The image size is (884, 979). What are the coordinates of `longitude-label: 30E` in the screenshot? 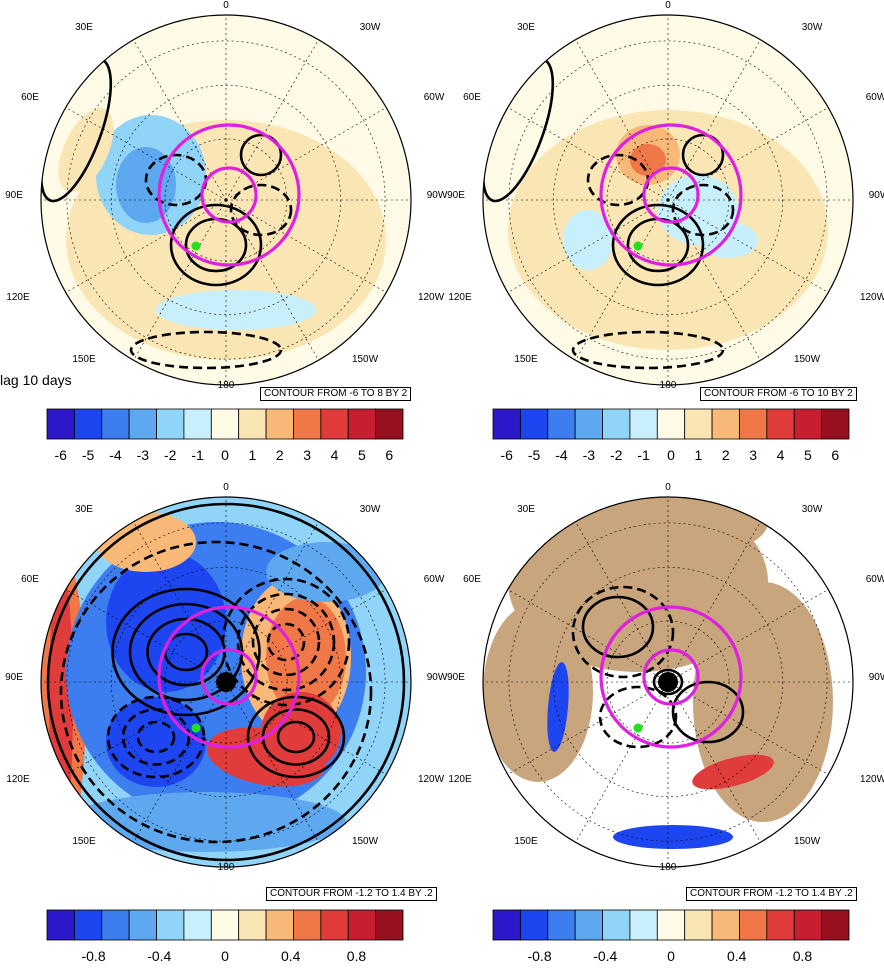 It's located at (526, 27).